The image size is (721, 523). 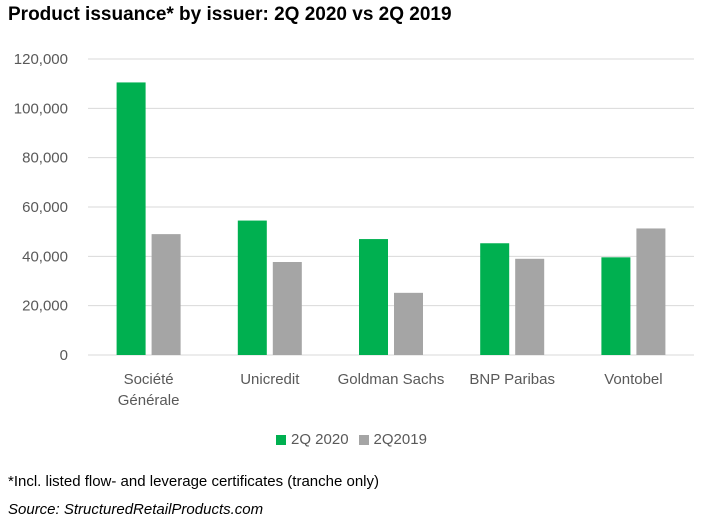 What do you see at coordinates (136, 509) in the screenshot?
I see `source-note: Source: StructuredRetailProducts.com` at bounding box center [136, 509].